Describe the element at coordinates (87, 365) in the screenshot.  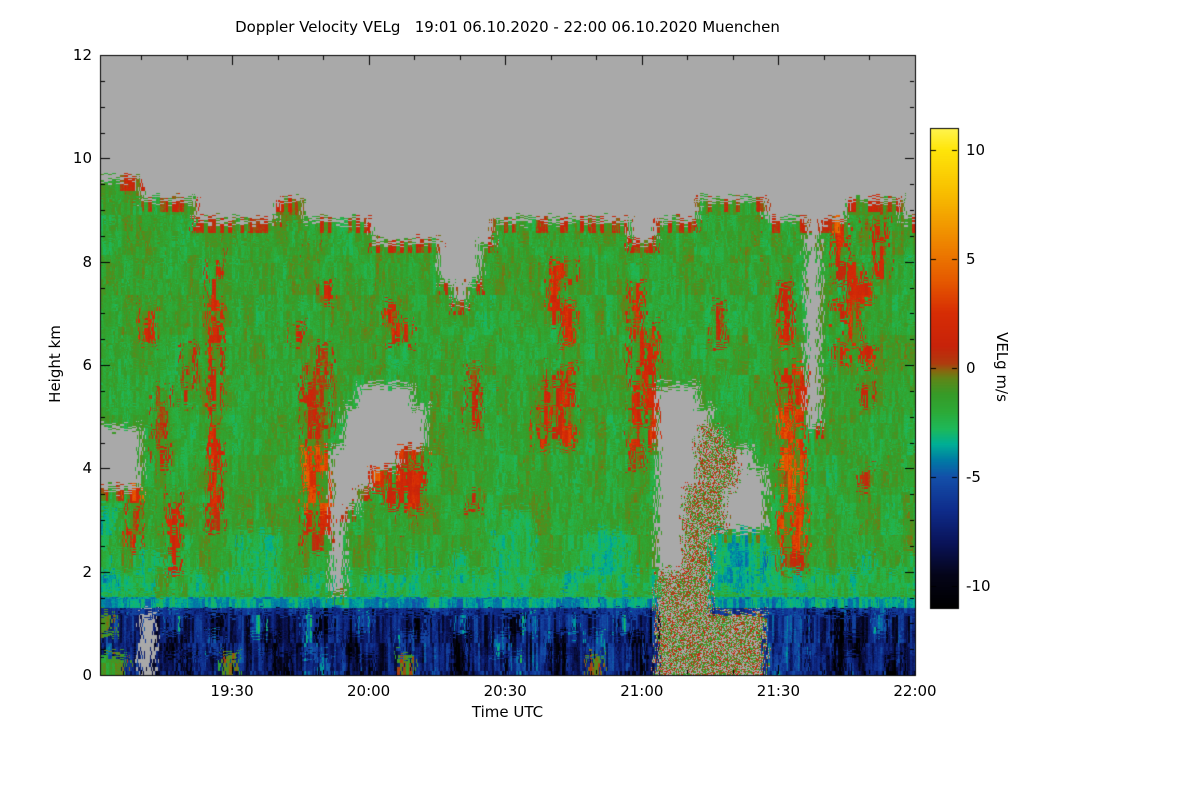
I see `y-tick-label: 6` at that location.